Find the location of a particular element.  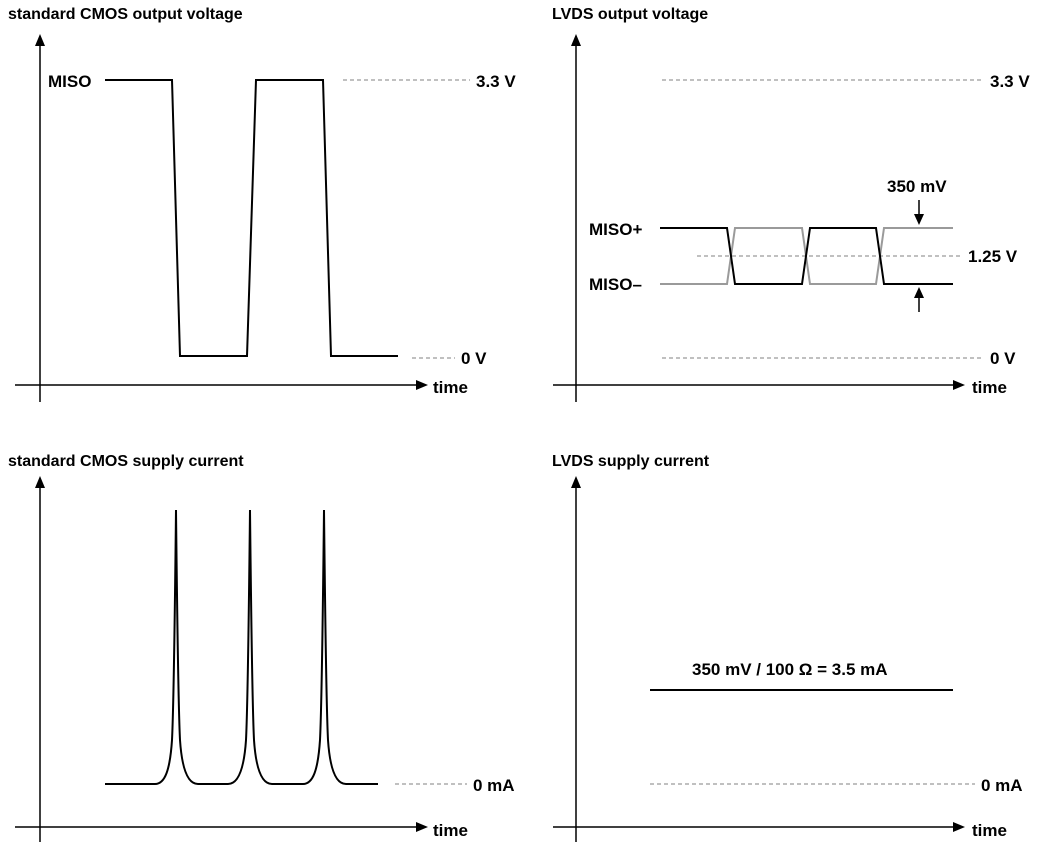

panel-title: standard CMOS supply current is located at coordinates (126, 461).